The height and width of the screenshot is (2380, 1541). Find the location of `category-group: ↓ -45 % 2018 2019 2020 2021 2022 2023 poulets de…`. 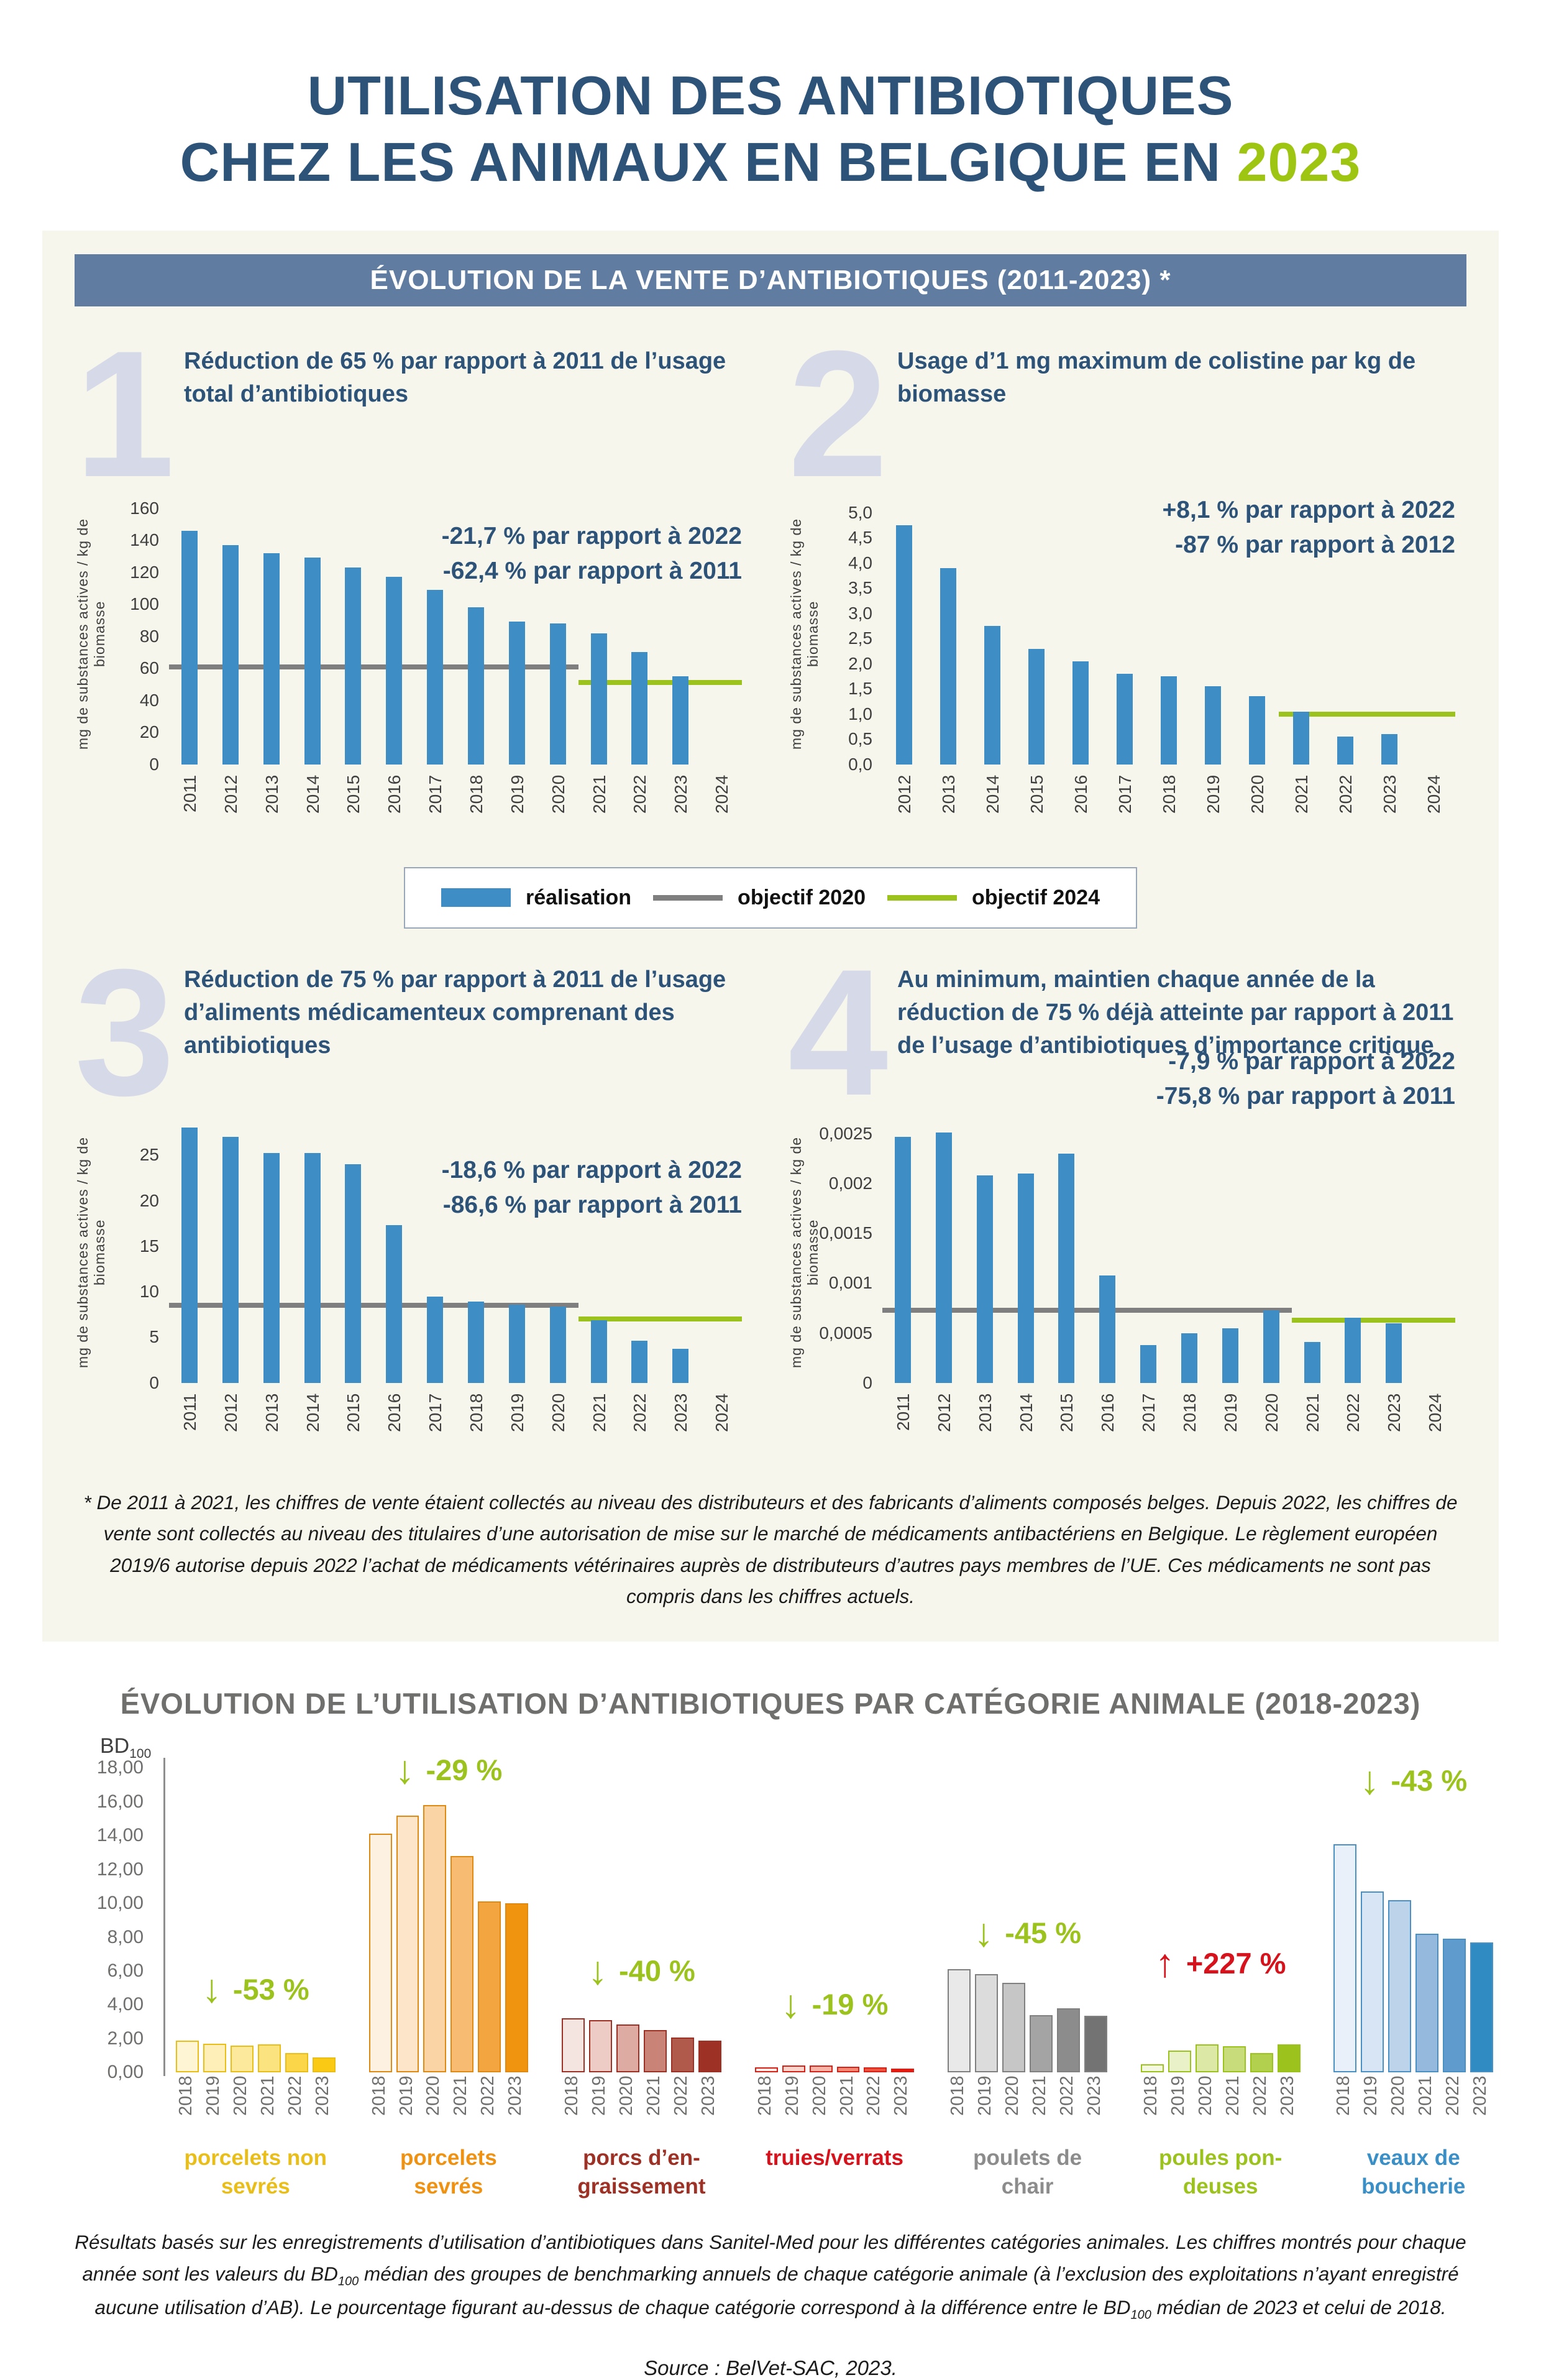

category-group: ↓ -45 % 2018 2019 2020 2021 2022 2023 poulets de… is located at coordinates (1027, 1985).